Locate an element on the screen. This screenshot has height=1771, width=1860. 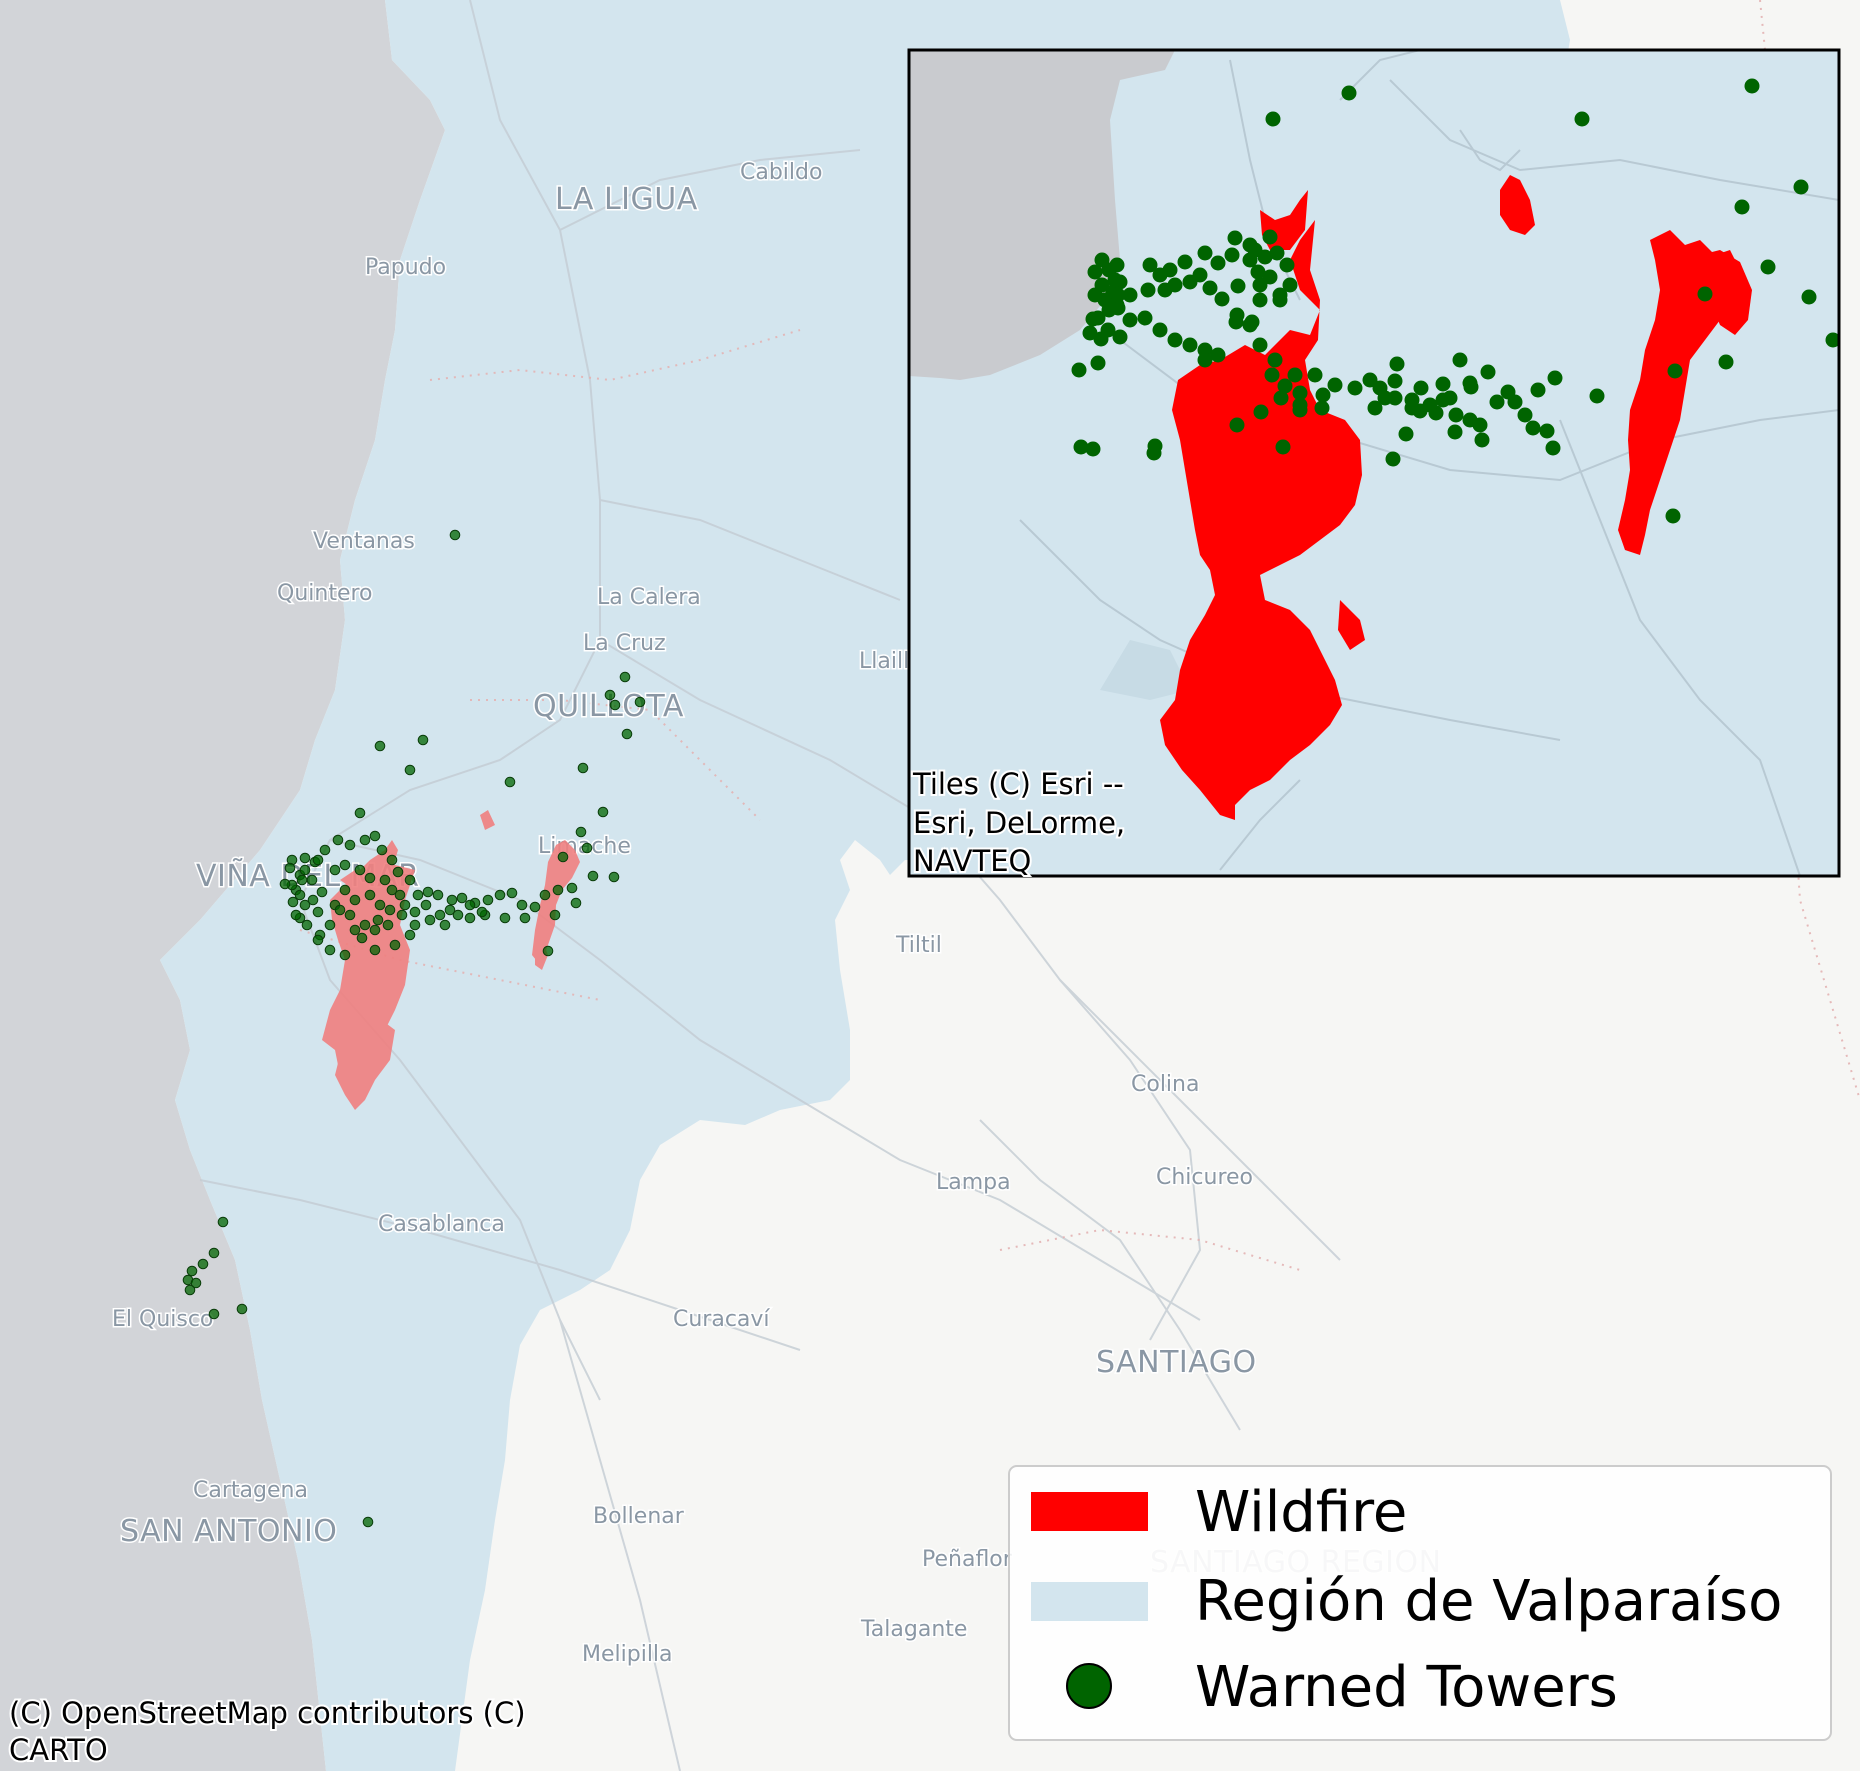
place-label: Papudo is located at coordinates (405, 267).